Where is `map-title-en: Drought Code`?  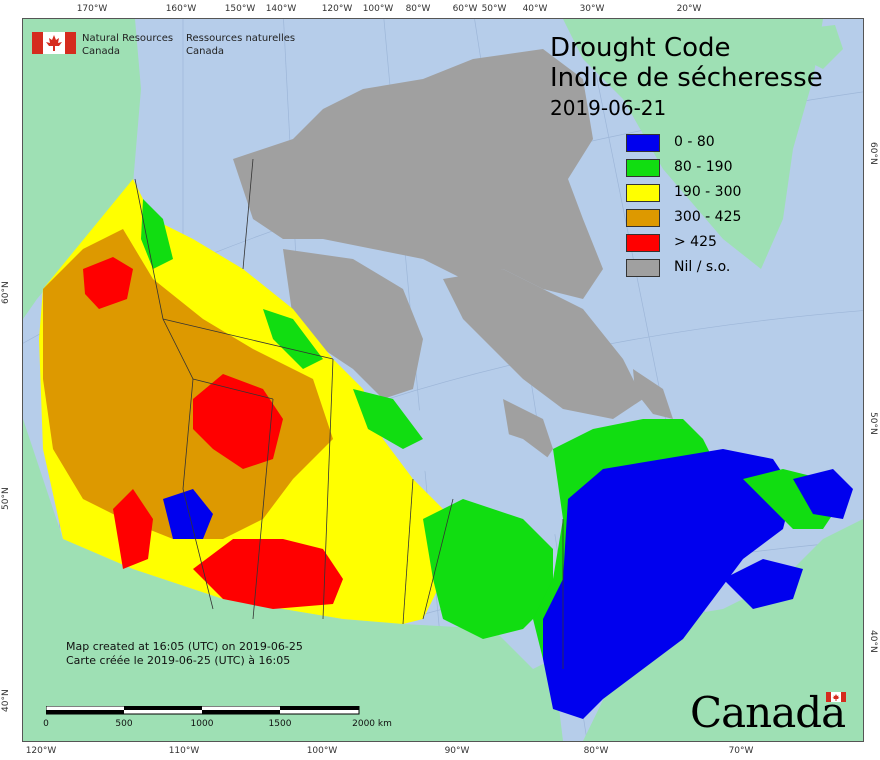 map-title-en: Drought Code is located at coordinates (640, 48).